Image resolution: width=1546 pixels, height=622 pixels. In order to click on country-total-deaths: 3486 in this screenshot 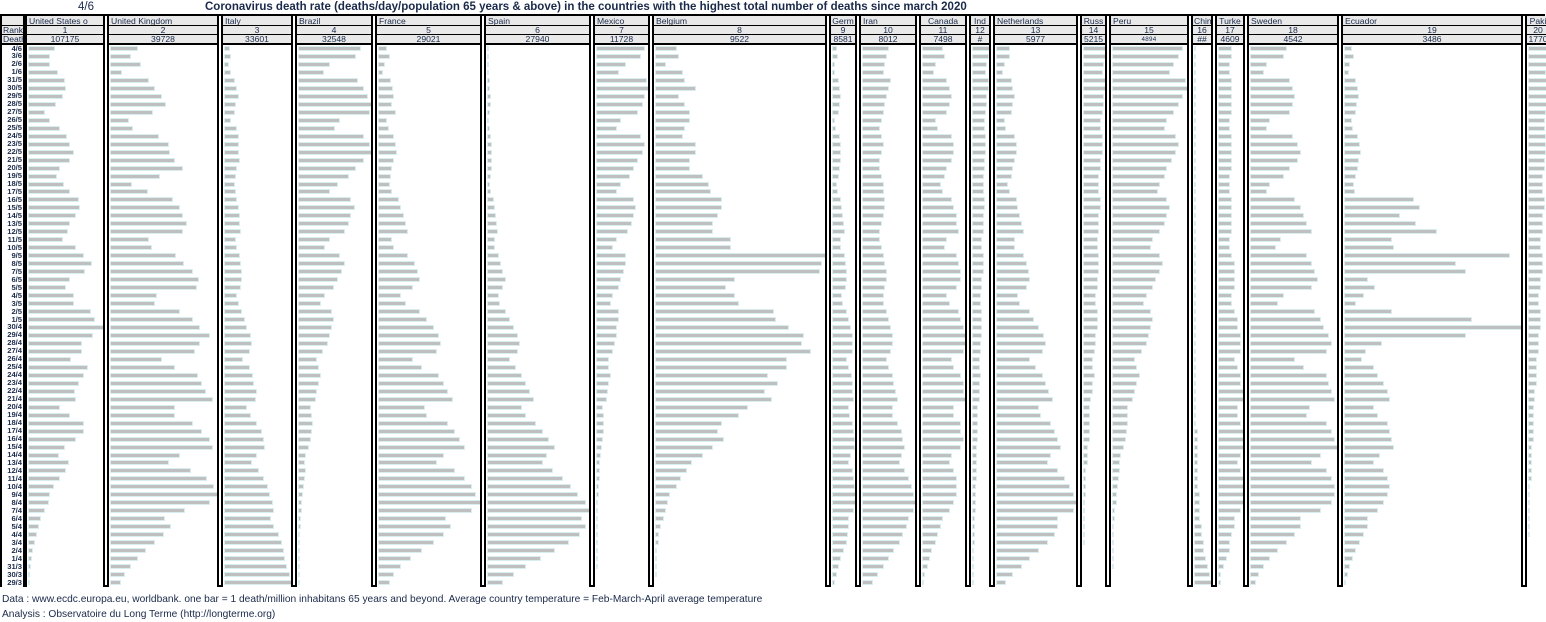, I will do `click(1432, 39)`.